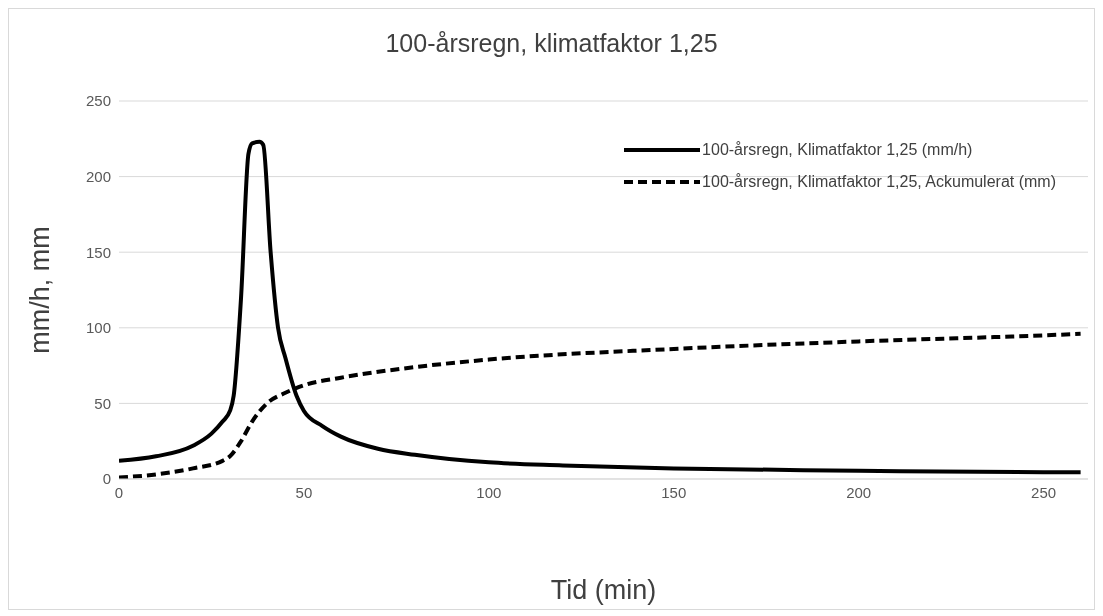 Image resolution: width=1103 pixels, height=616 pixels. What do you see at coordinates (102, 403) in the screenshot?
I see `y-tick-label: 50` at bounding box center [102, 403].